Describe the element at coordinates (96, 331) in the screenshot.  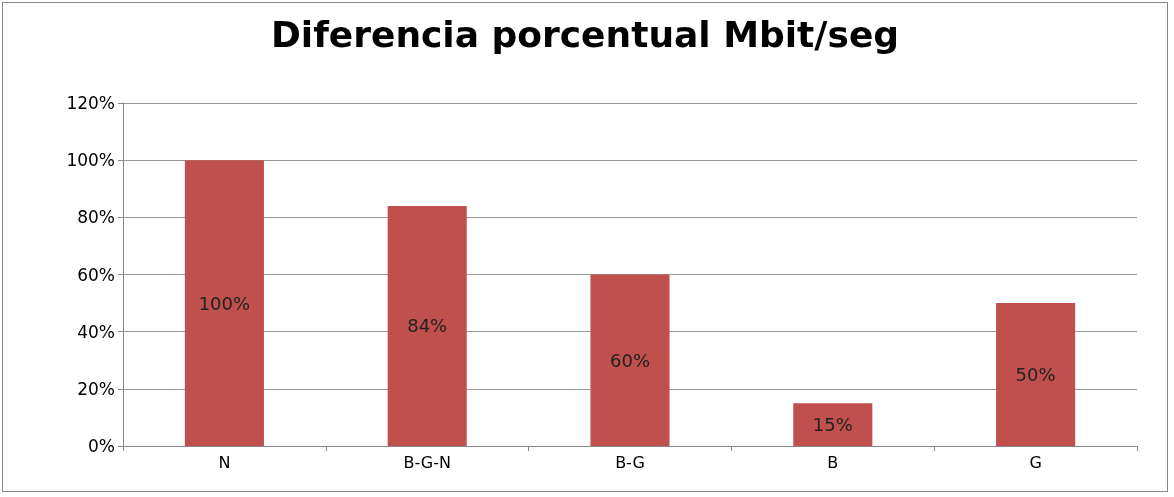
I see `y-tick-label: 40%` at that location.